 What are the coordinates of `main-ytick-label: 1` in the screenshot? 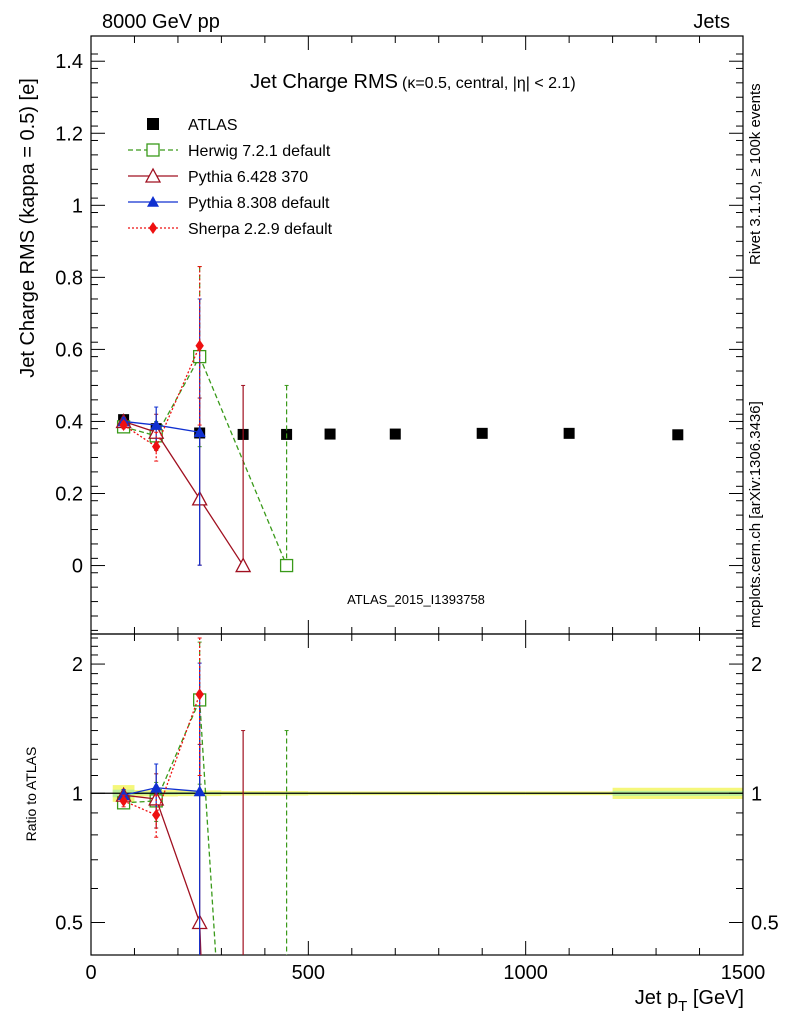 It's located at (77, 206).